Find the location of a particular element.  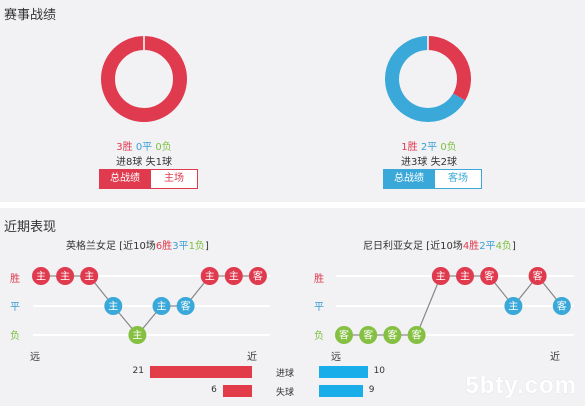

left-match-8-marker is located at coordinates (209, 276).